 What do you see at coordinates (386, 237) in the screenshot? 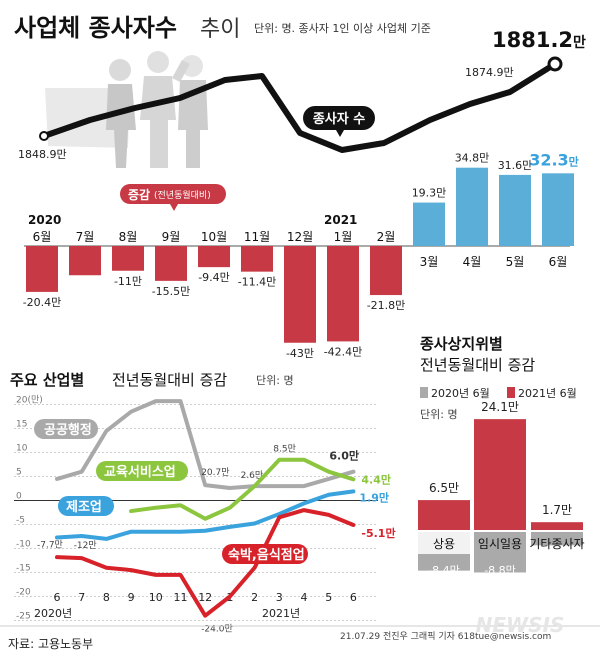
I see `yoy-month-label: 2월` at bounding box center [386, 237].